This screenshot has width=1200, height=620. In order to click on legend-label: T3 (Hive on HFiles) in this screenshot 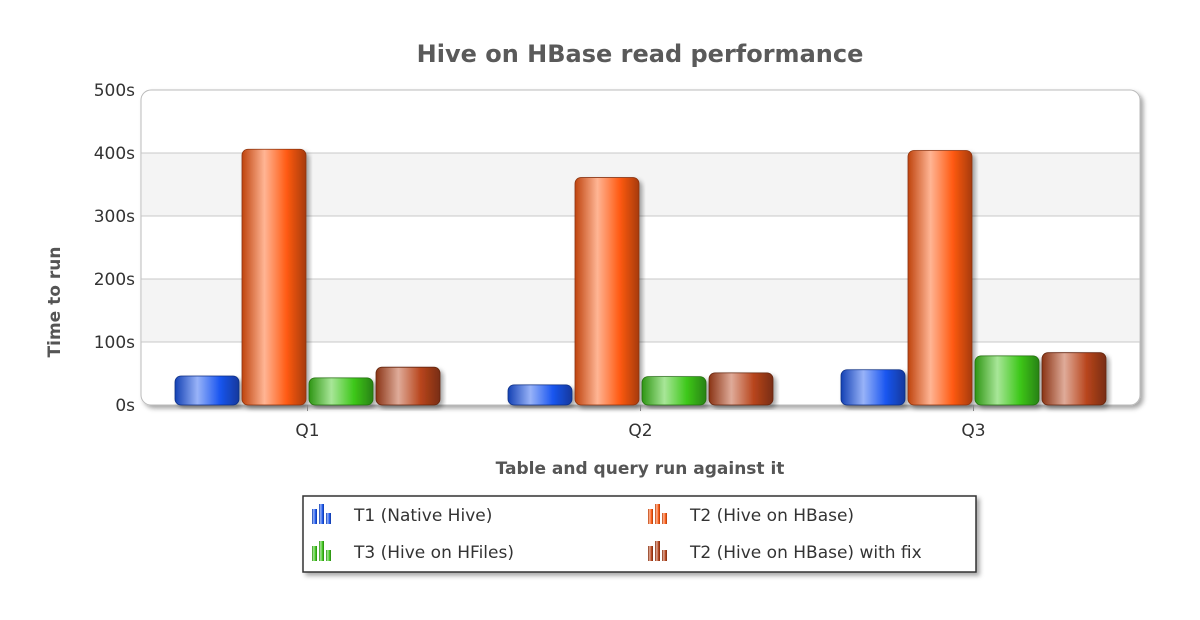, I will do `click(433, 553)`.